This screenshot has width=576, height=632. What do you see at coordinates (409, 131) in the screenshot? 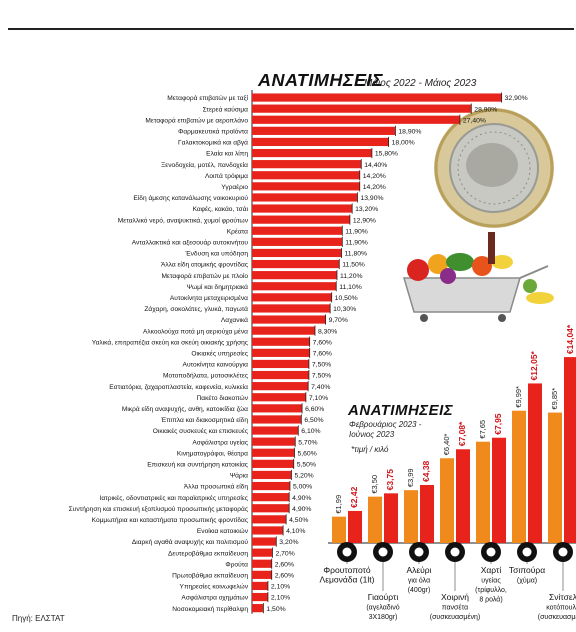
I see `main-value-label: 18,90%` at bounding box center [409, 131].